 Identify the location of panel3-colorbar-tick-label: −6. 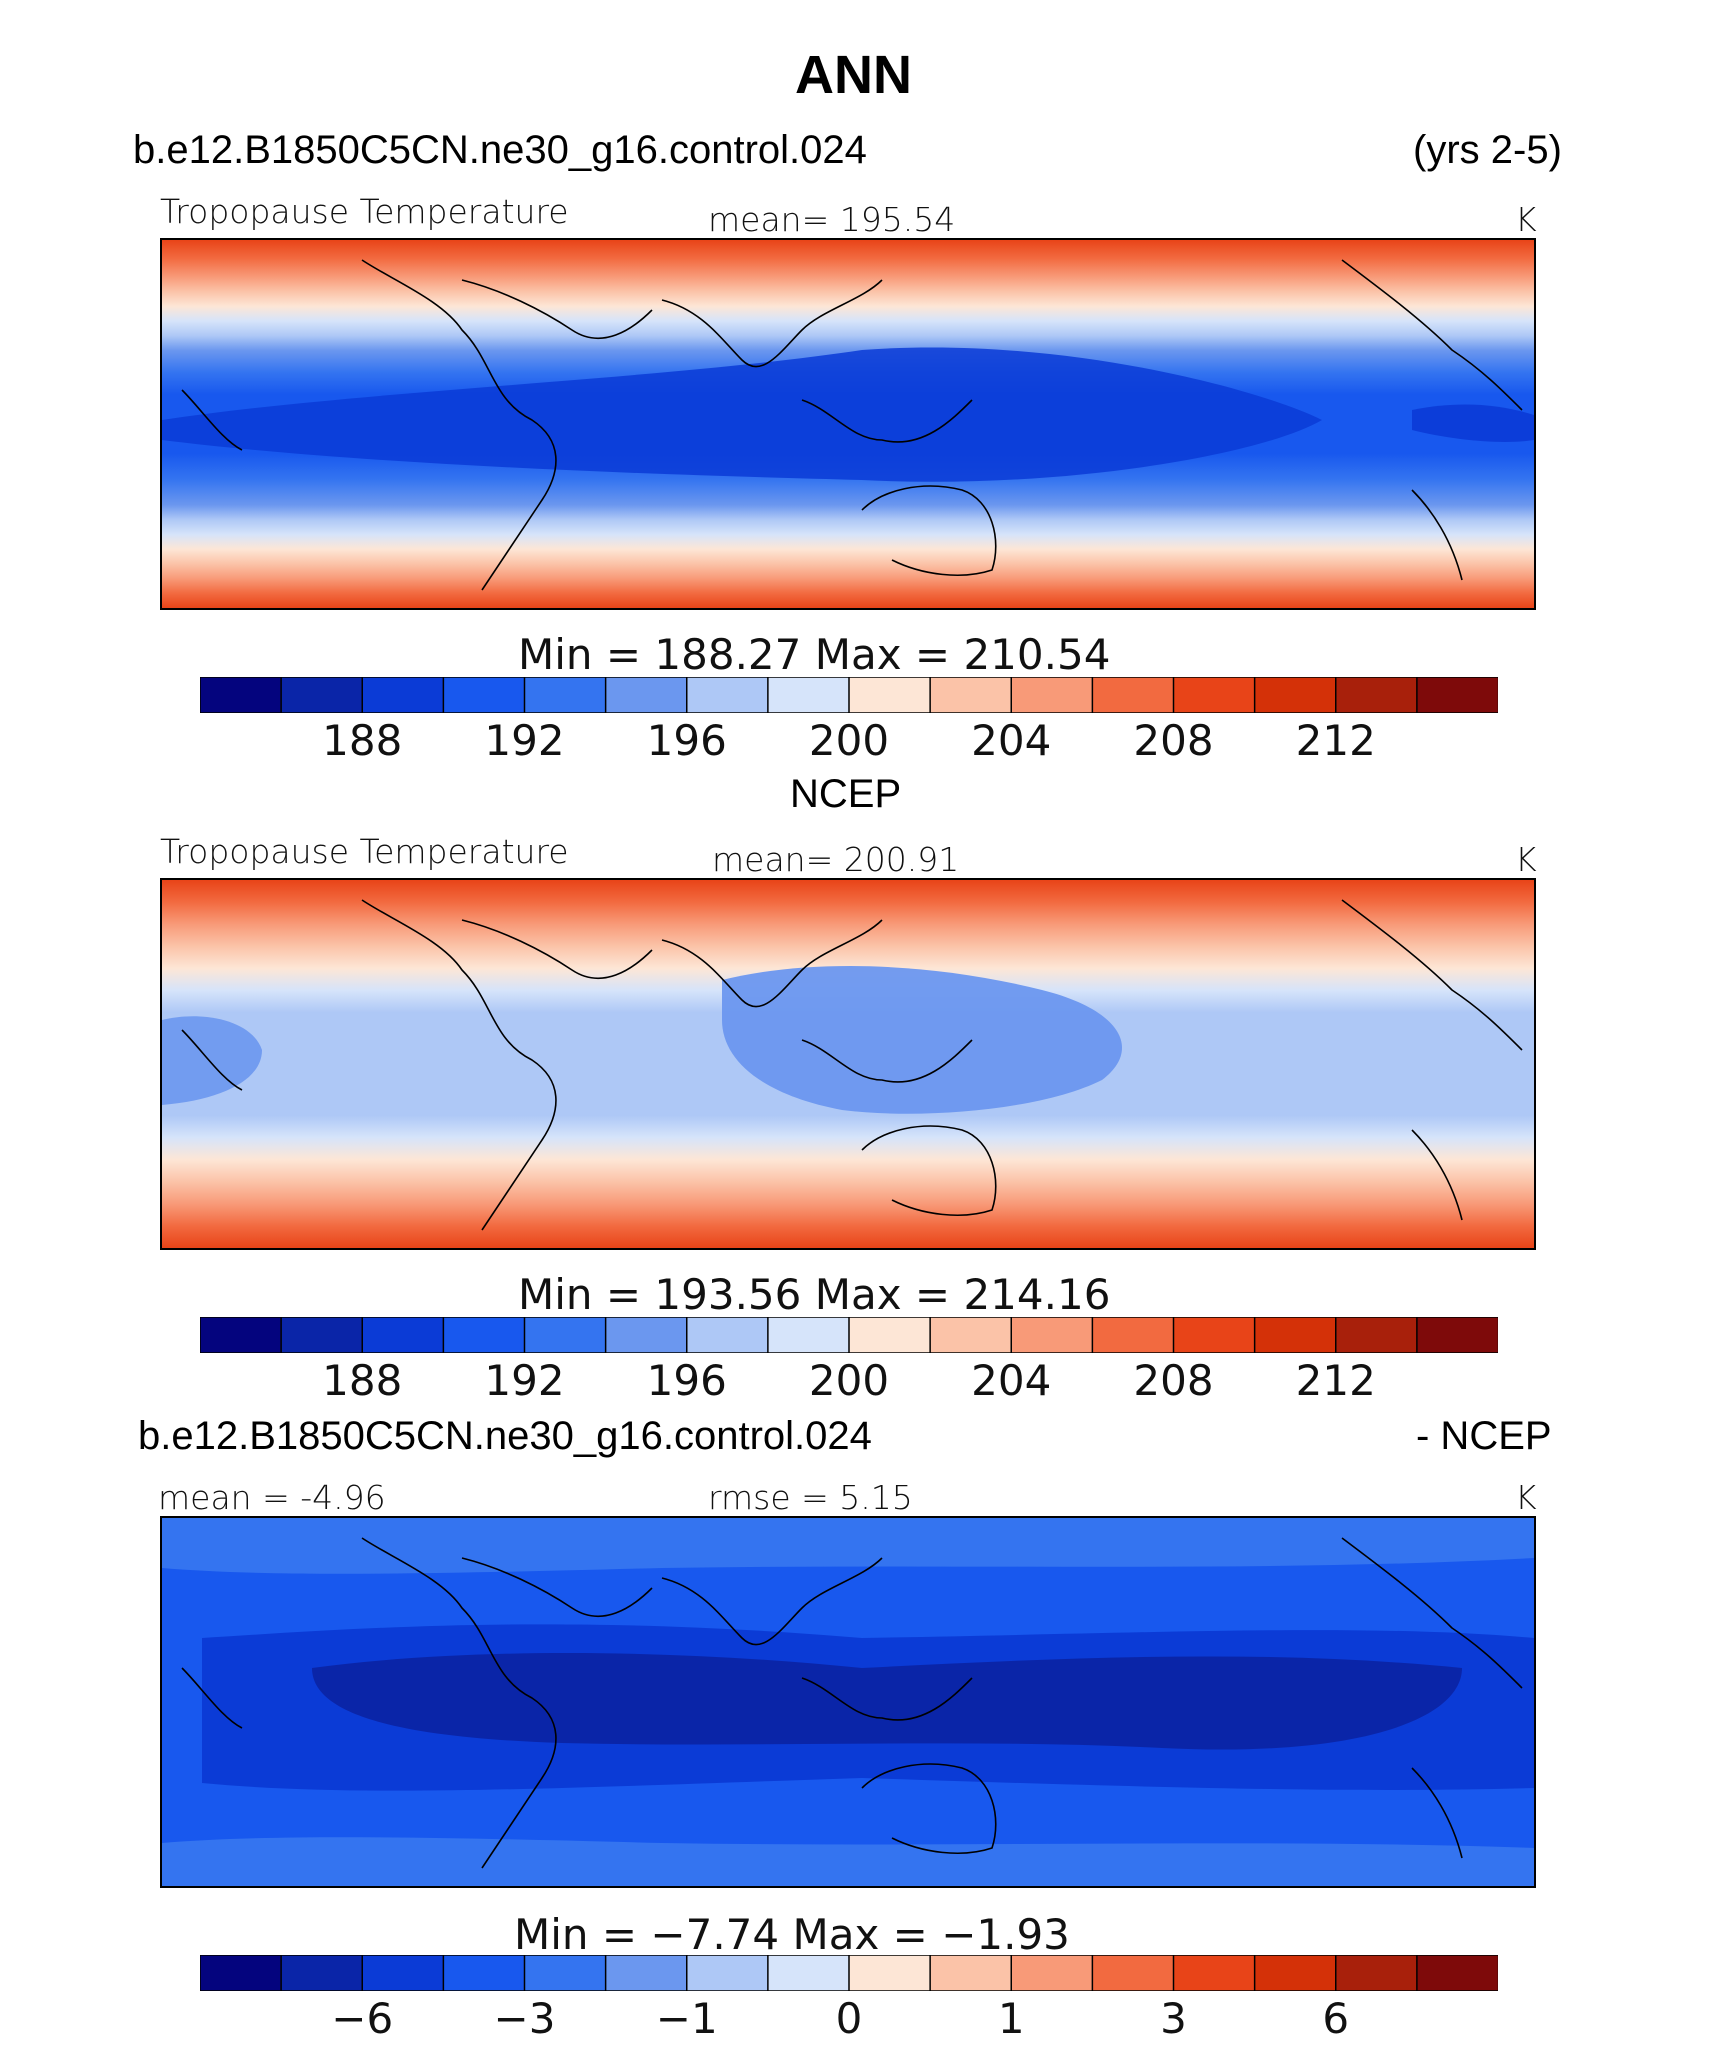
(362, 2018).